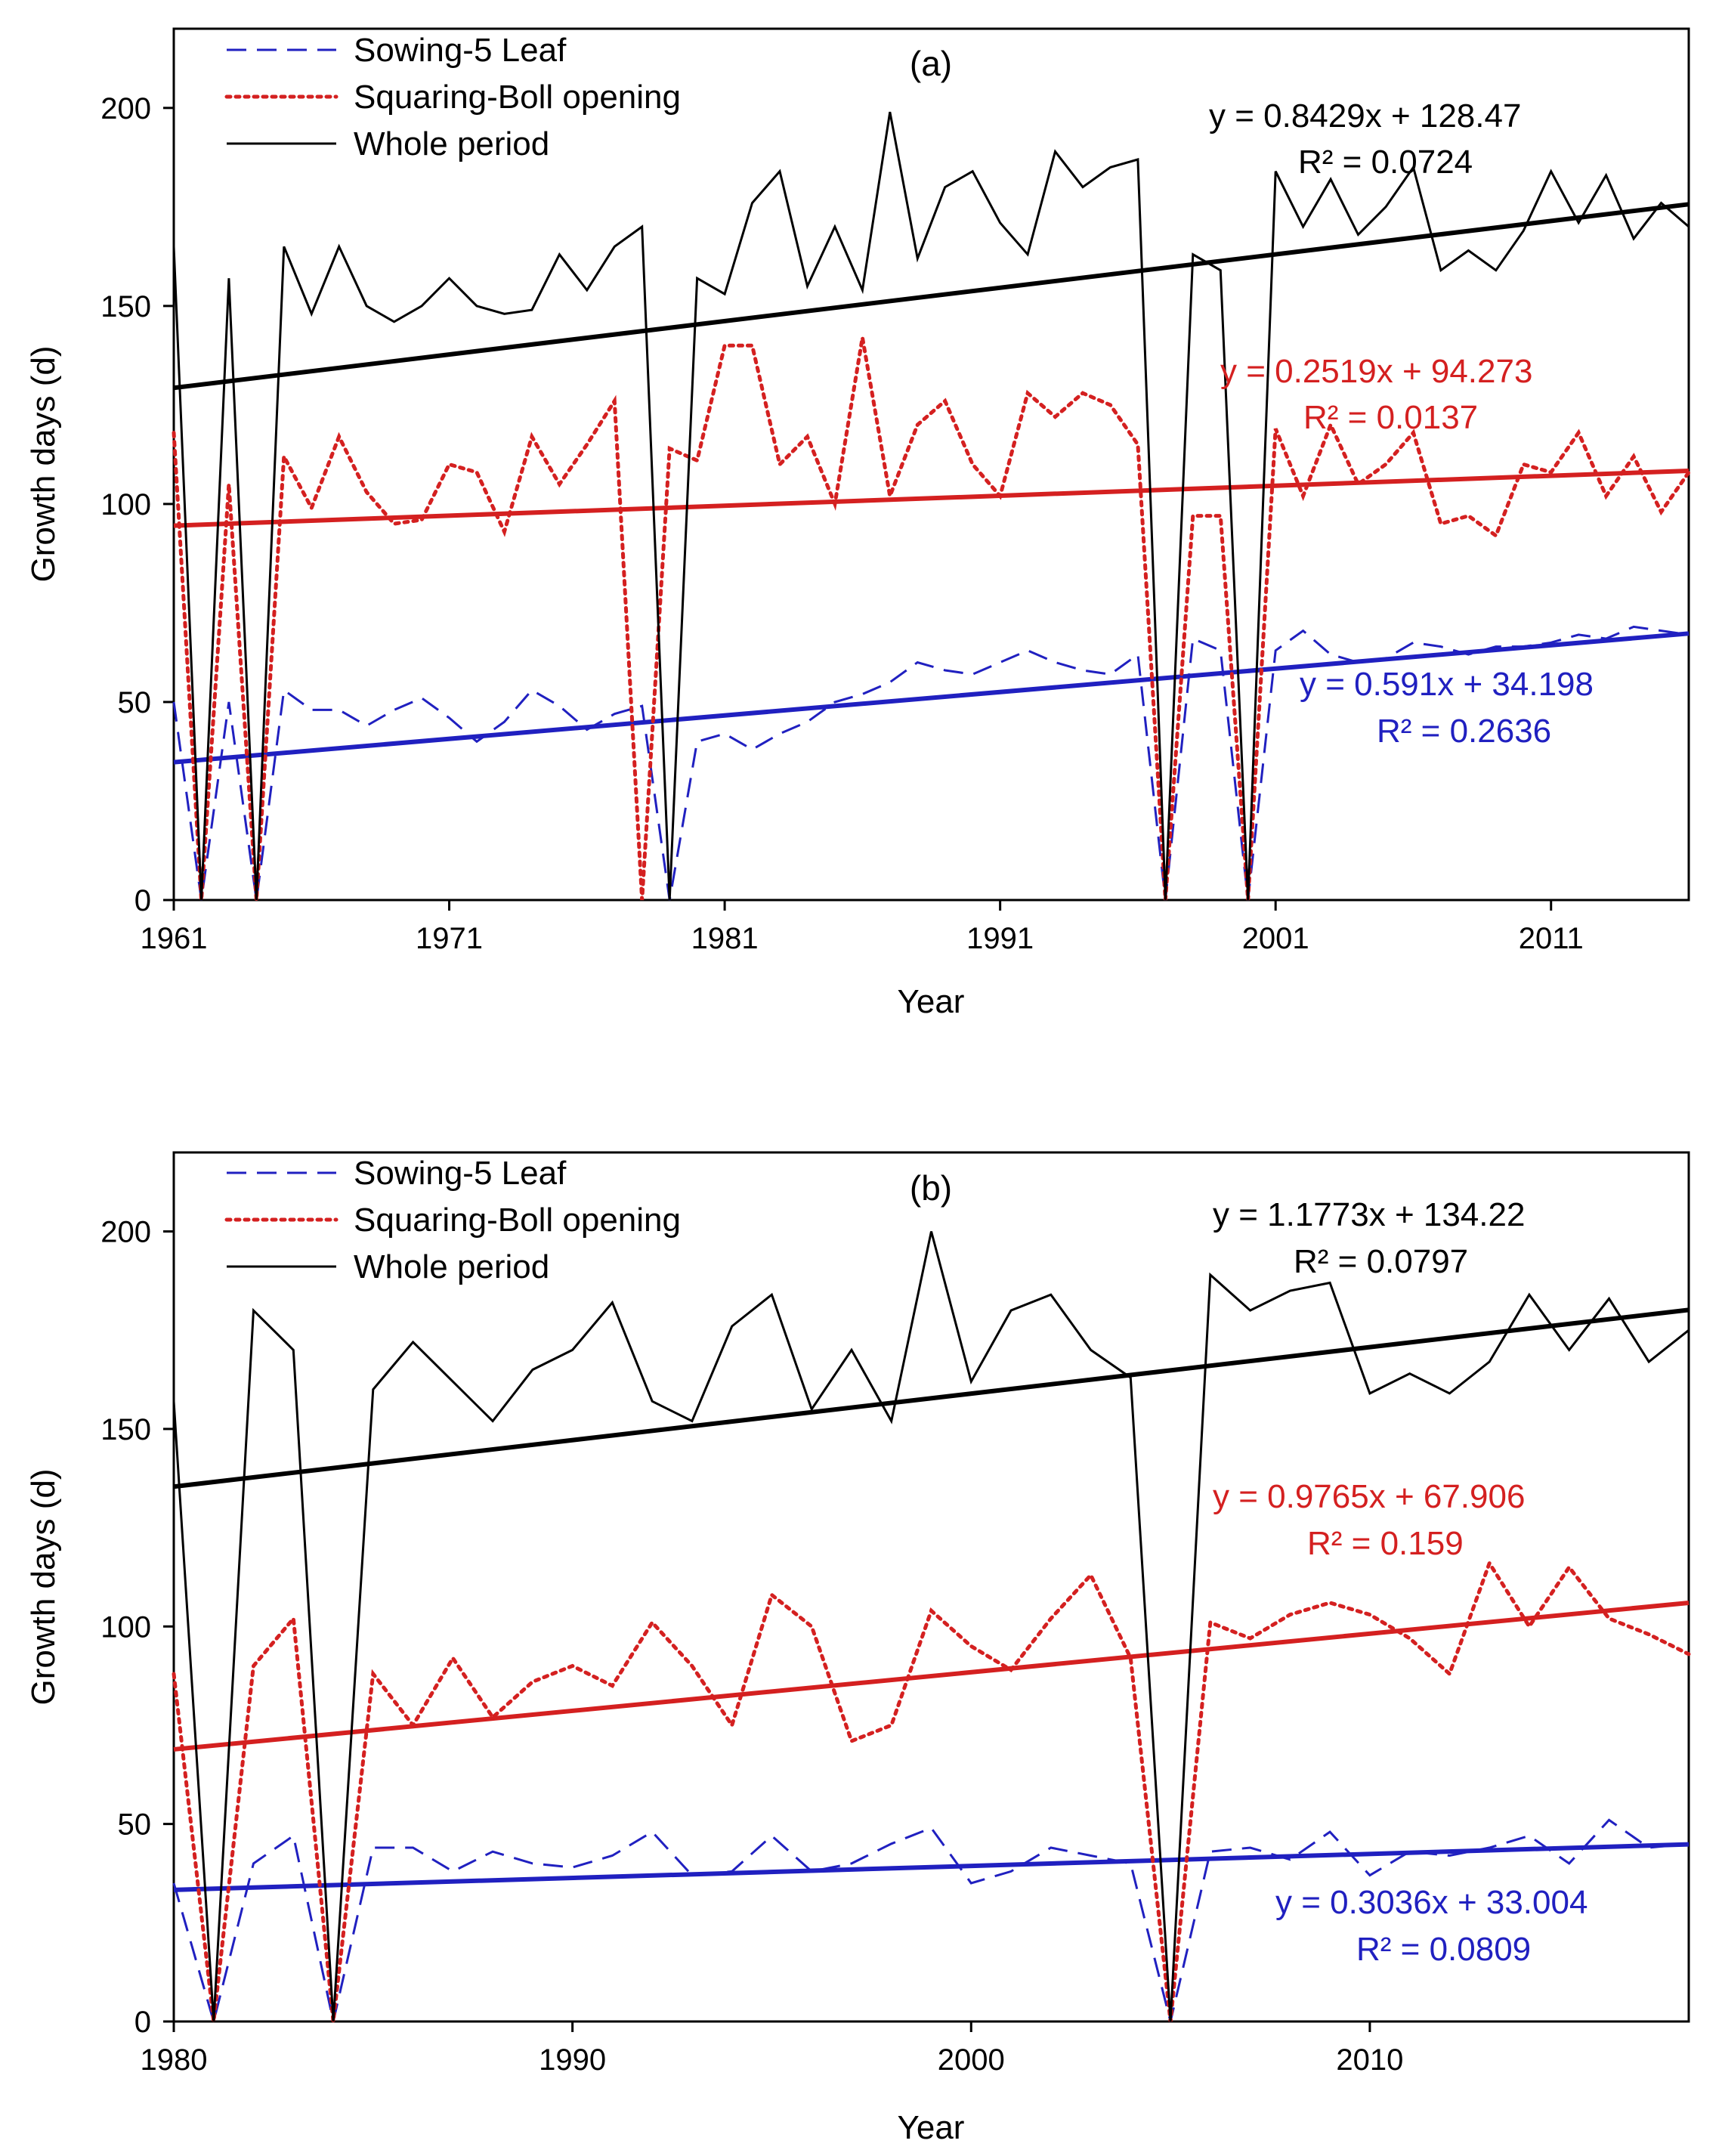 The width and height of the screenshot is (1722, 2156). I want to click on trendline-whole-period-a, so click(931, 296).